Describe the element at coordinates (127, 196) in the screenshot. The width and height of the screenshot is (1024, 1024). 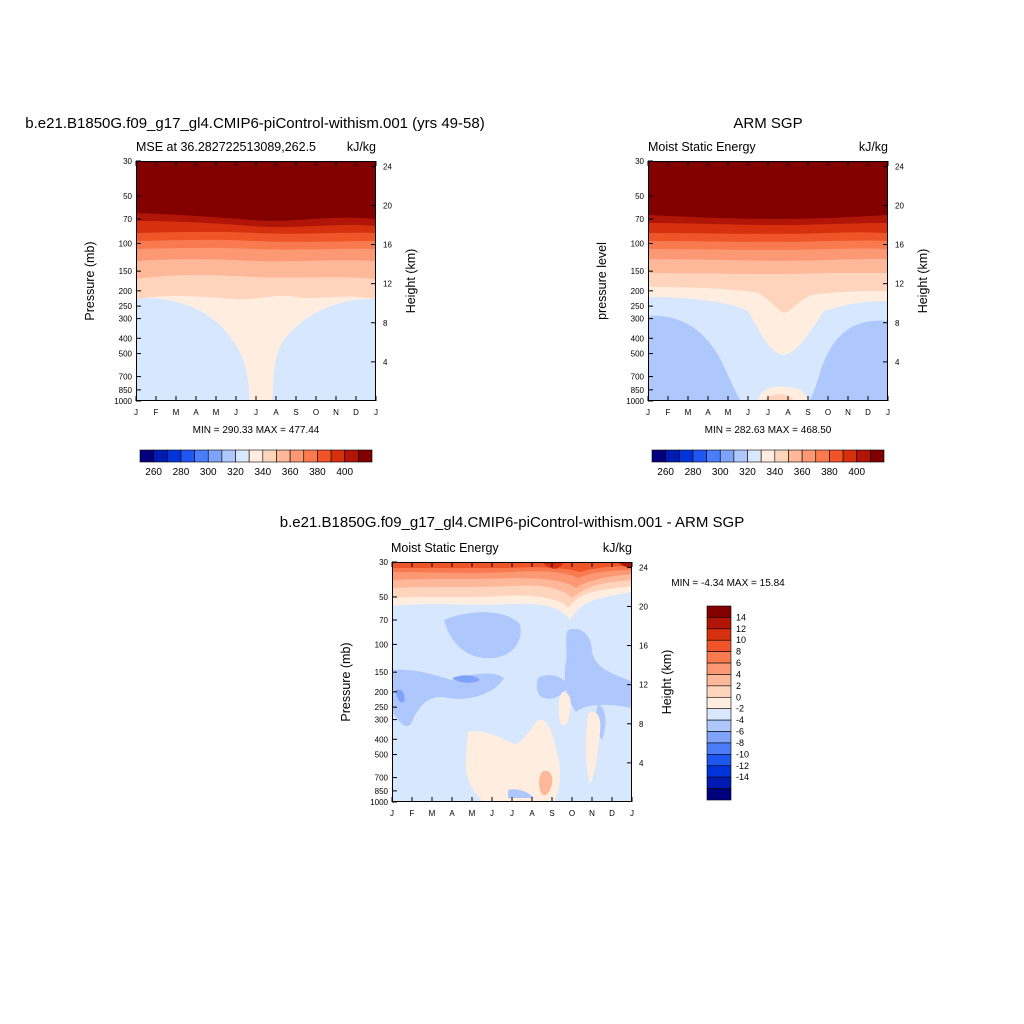
I see `y-tick-label: 50` at that location.